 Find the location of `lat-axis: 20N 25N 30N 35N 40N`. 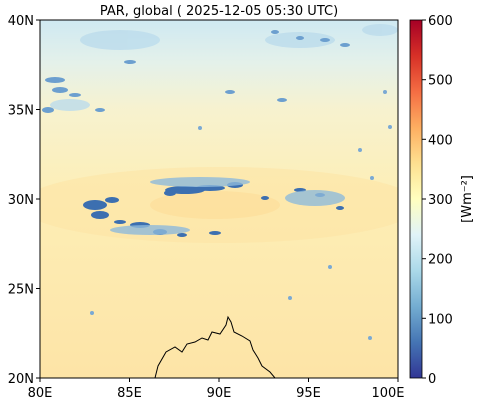

lat-axis: 20N 25N 30N 35N 40N is located at coordinates (24, 200).